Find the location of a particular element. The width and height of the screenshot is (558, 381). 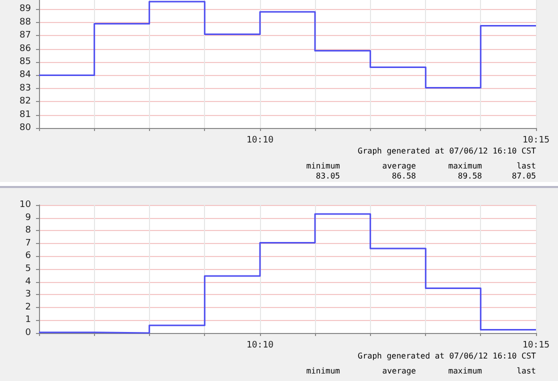

y-tick-label: 88 is located at coordinates (26, 22).